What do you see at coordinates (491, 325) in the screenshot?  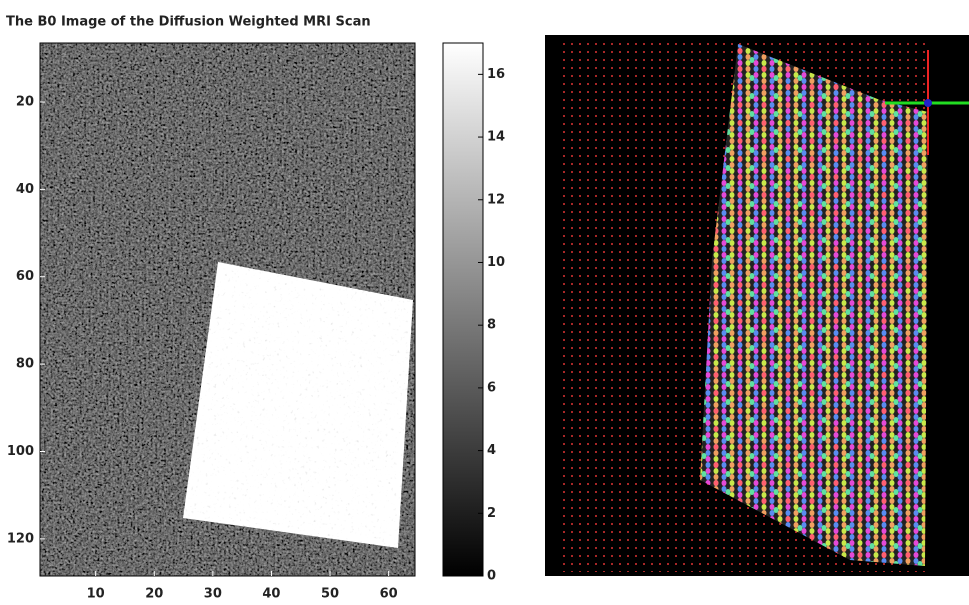 I see `colorbar-tick-label: 8` at bounding box center [491, 325].